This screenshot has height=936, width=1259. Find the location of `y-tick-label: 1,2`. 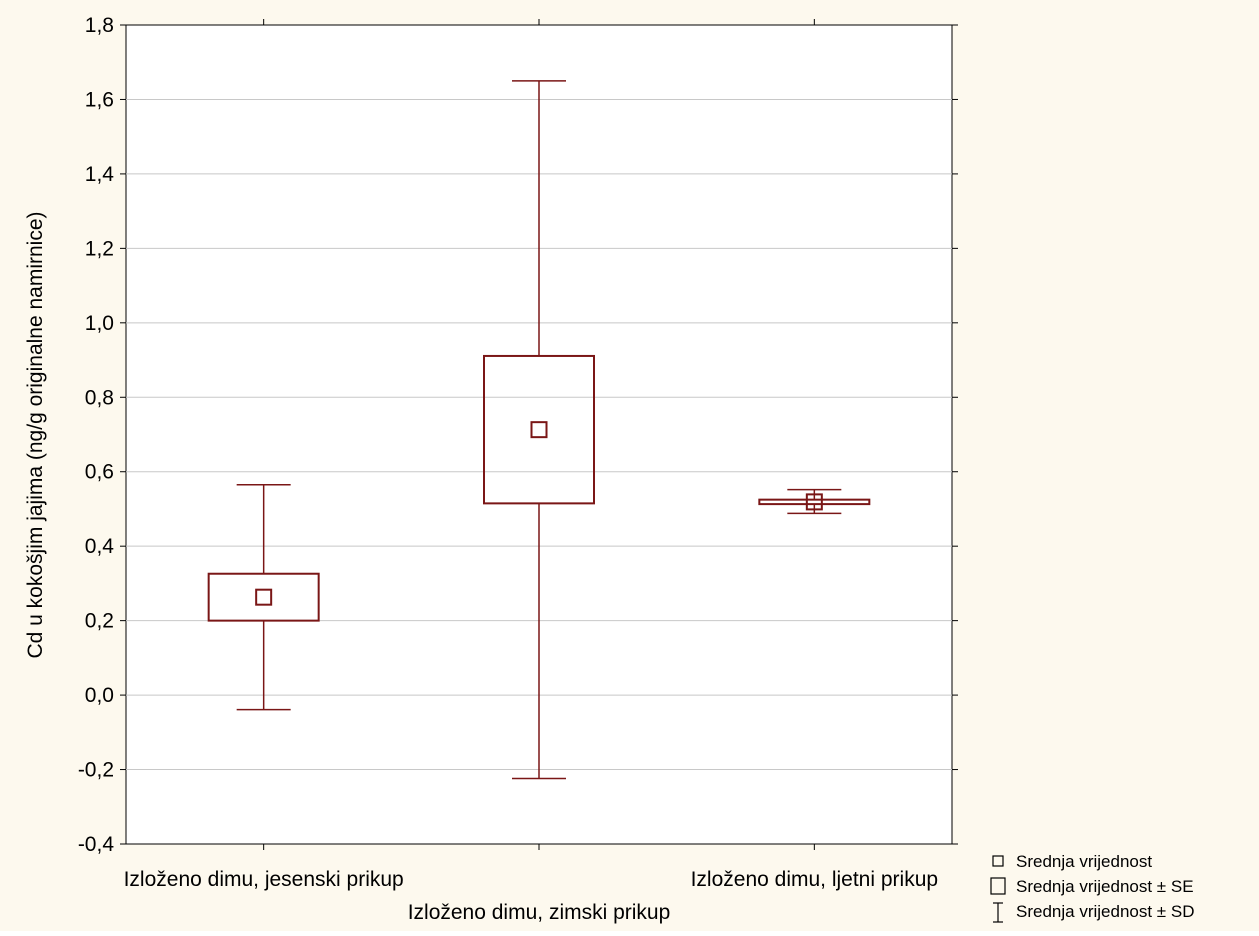

y-tick-label: 1,2 is located at coordinates (99, 248).